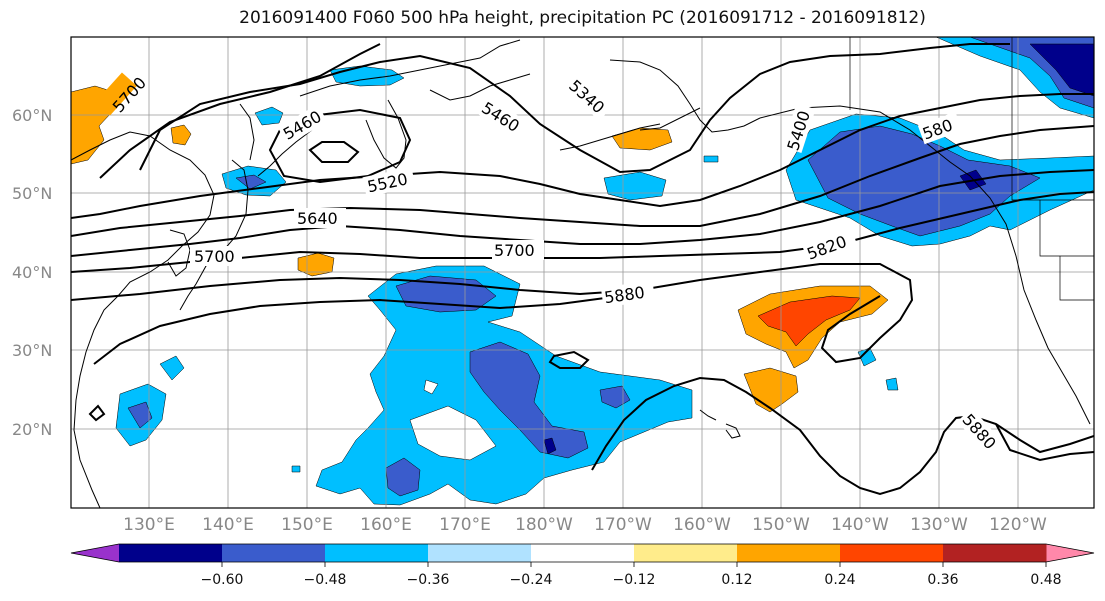  I want to click on colorbar-extend-max, so click(1070, 553).